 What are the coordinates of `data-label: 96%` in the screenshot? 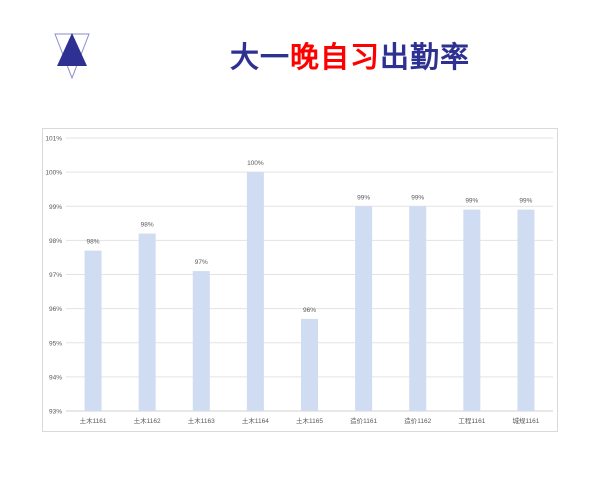 It's located at (309, 310).